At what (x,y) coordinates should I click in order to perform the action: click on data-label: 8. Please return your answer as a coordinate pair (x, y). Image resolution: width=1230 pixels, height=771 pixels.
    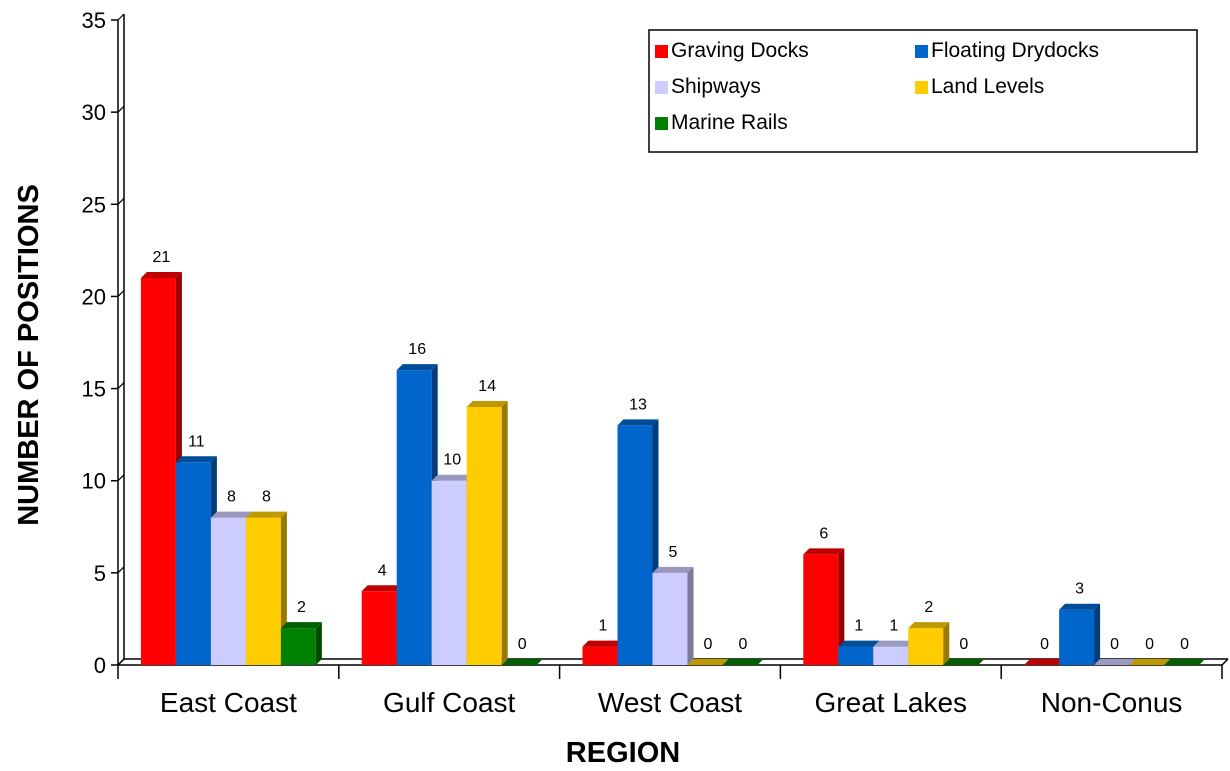
    Looking at the image, I should click on (266, 497).